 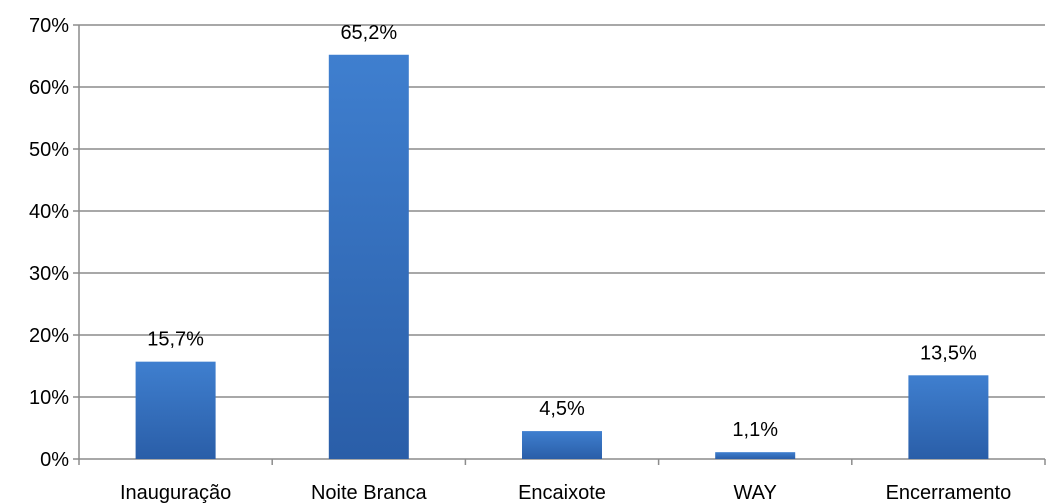 I want to click on x-category-label: Noite Branca, so click(x=369, y=492).